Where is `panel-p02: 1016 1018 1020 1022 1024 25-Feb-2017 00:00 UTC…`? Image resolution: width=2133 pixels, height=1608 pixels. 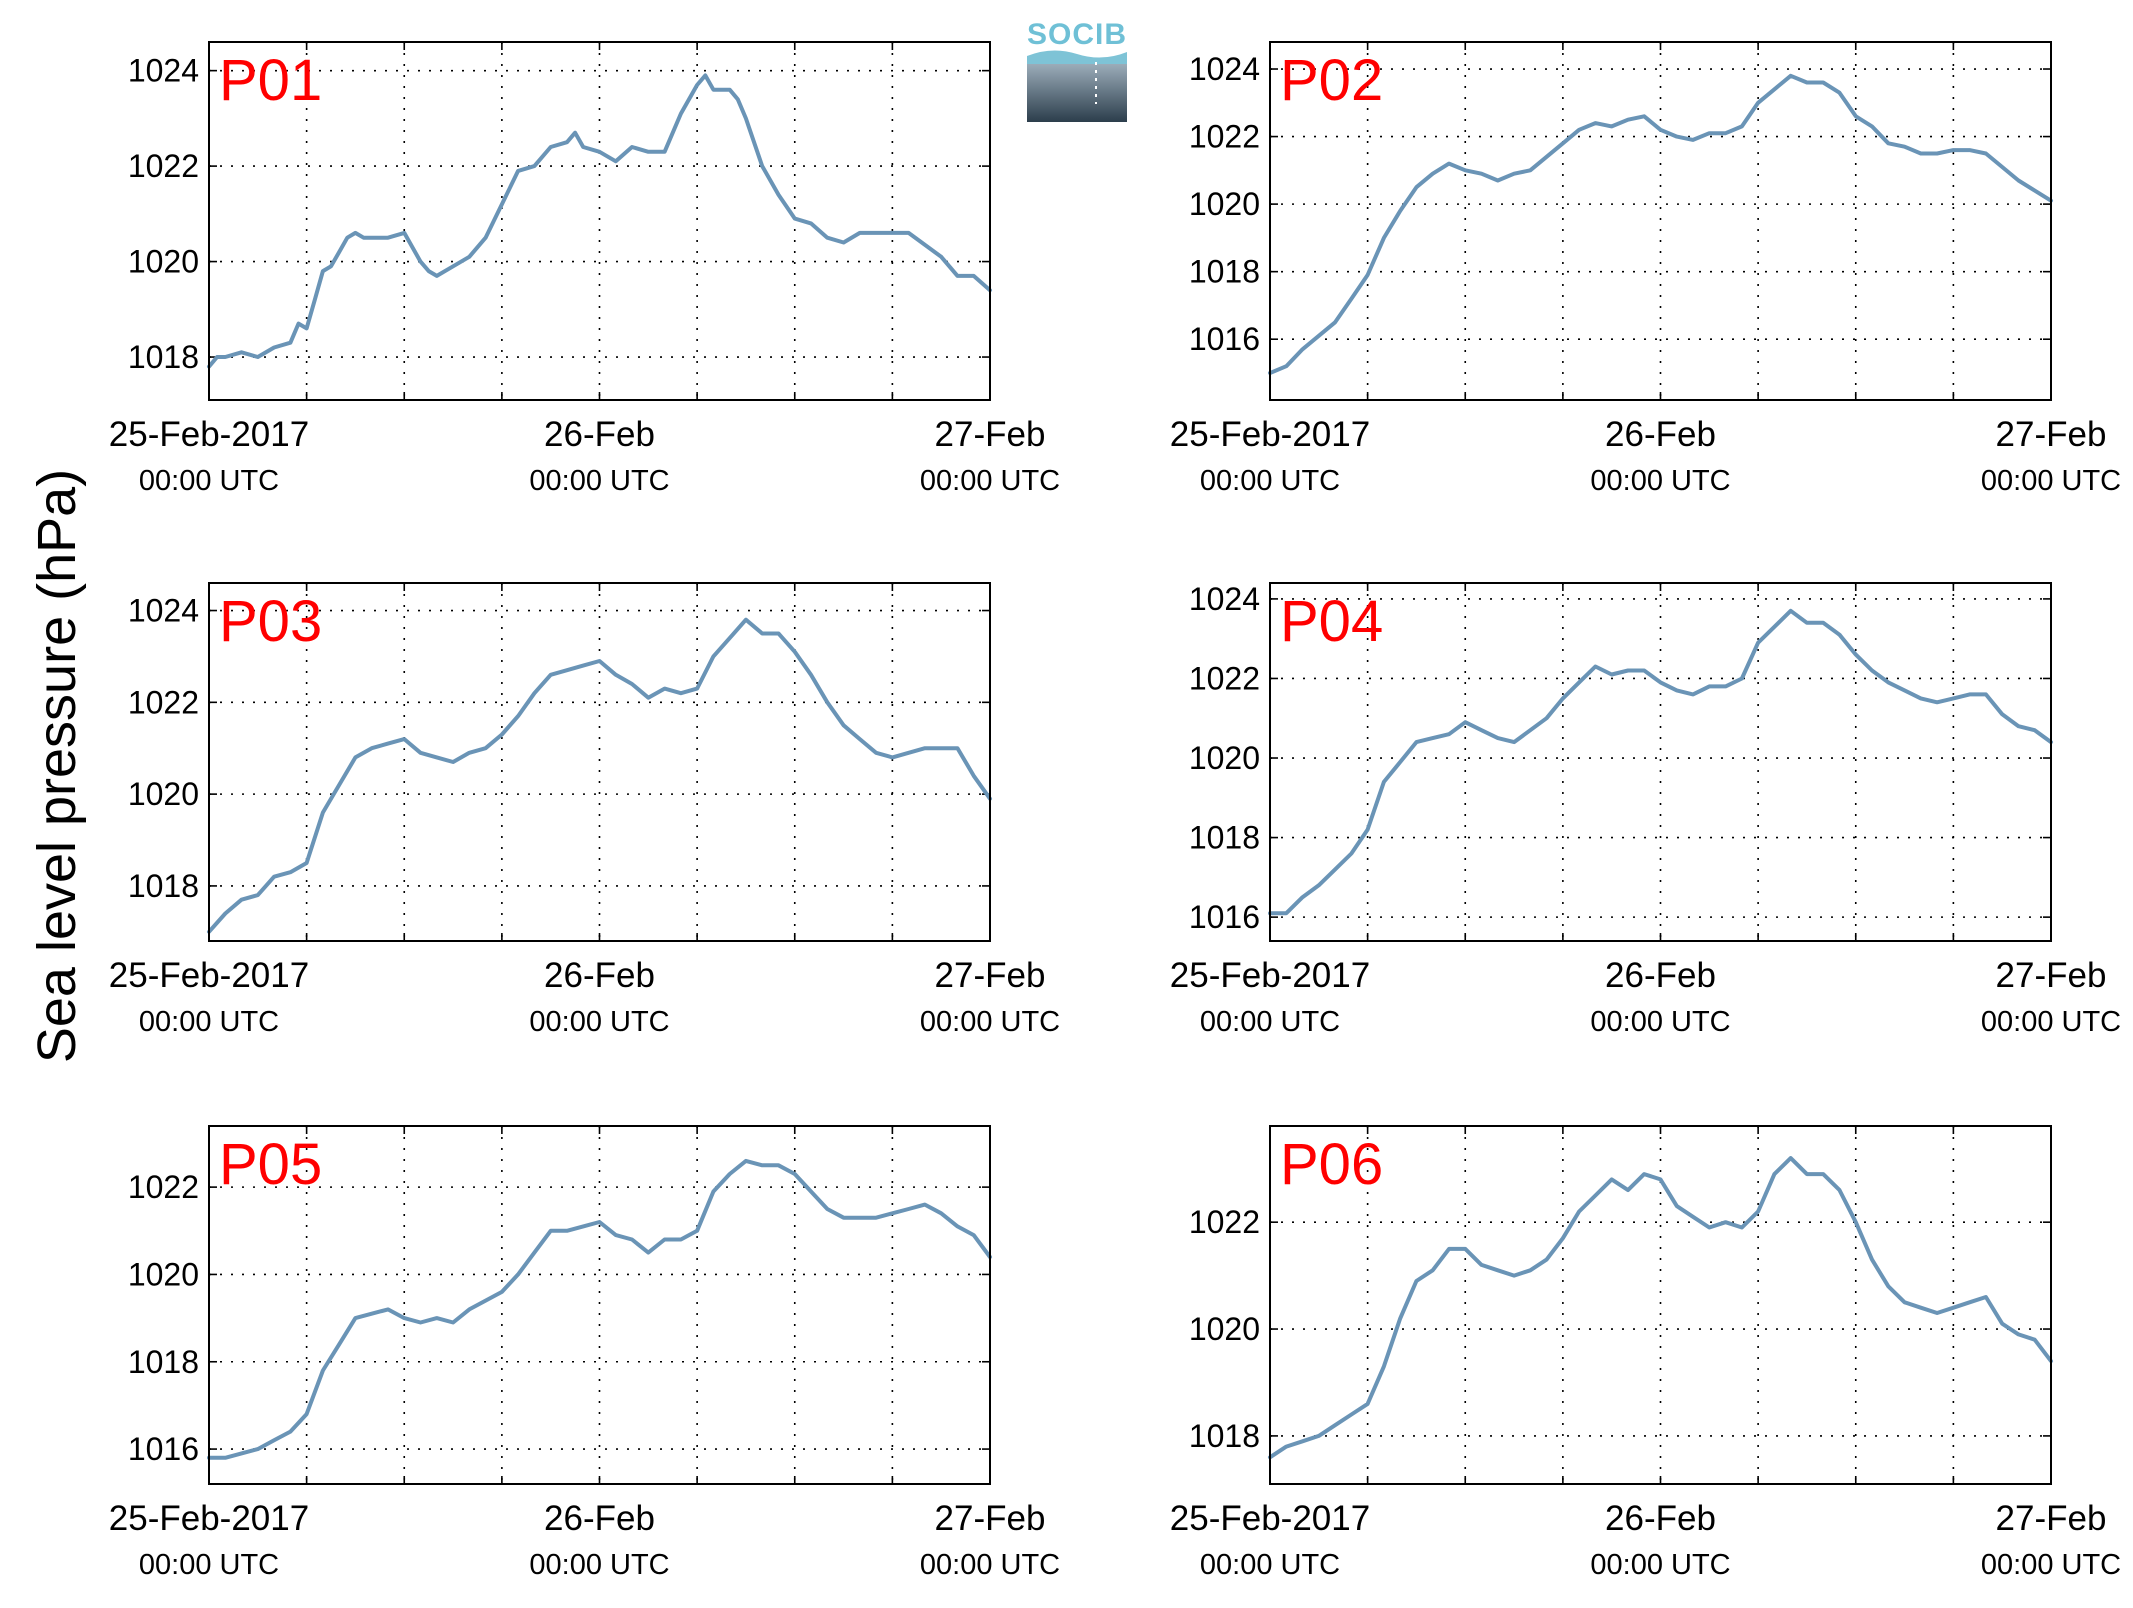
panel-p02: 1016 1018 1020 1022 1024 25-Feb-2017 00:00 UTC… is located at coordinates (1645, 269).